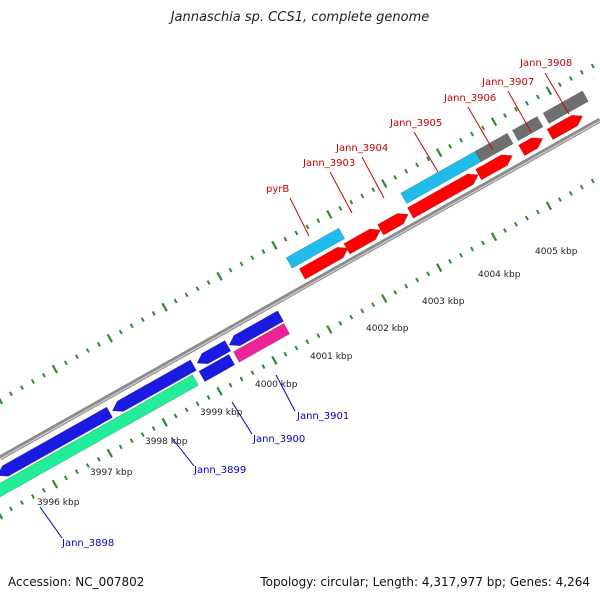 The width and height of the screenshot is (600, 600). I want to click on kbp-label: 3996 kbp, so click(58, 503).